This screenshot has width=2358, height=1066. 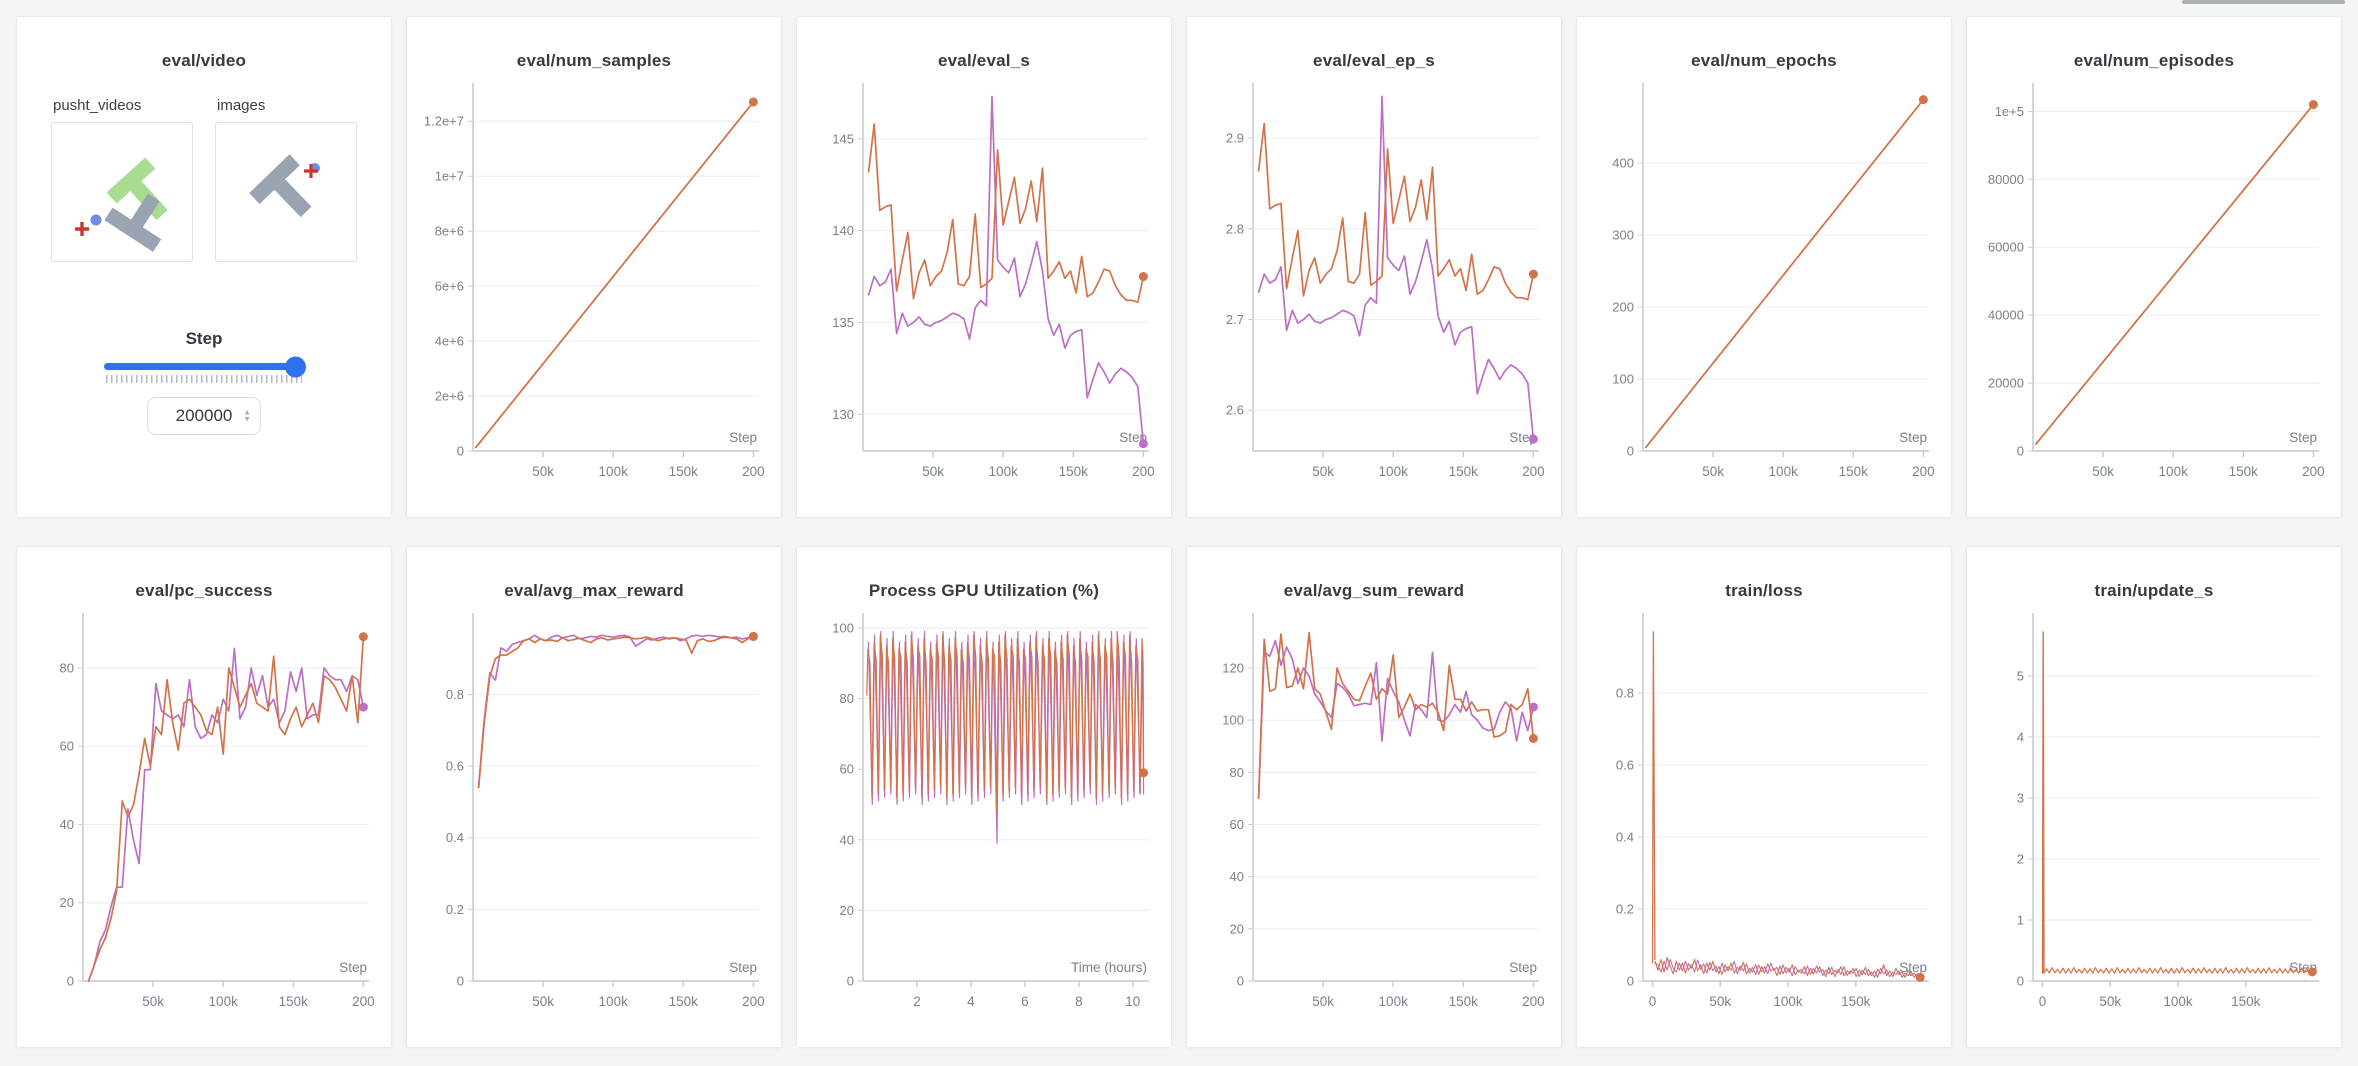 I want to click on svg-text: 80000, so click(x=2006, y=179).